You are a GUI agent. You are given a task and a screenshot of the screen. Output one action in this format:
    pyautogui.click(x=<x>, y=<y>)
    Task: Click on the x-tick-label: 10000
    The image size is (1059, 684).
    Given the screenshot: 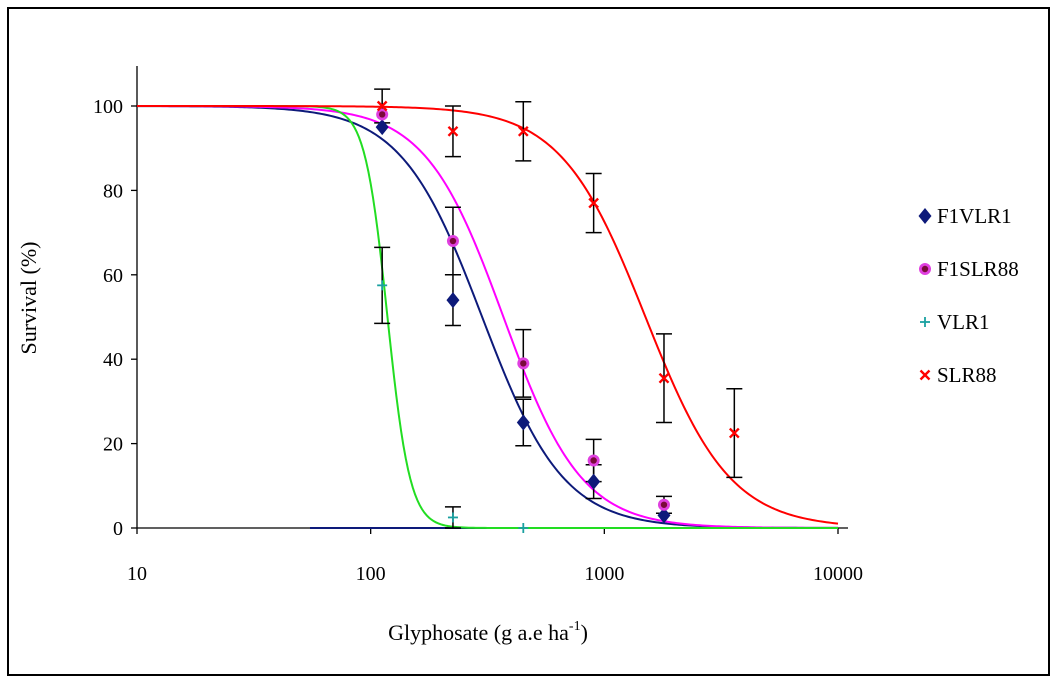 What is the action you would take?
    pyautogui.click(x=838, y=574)
    